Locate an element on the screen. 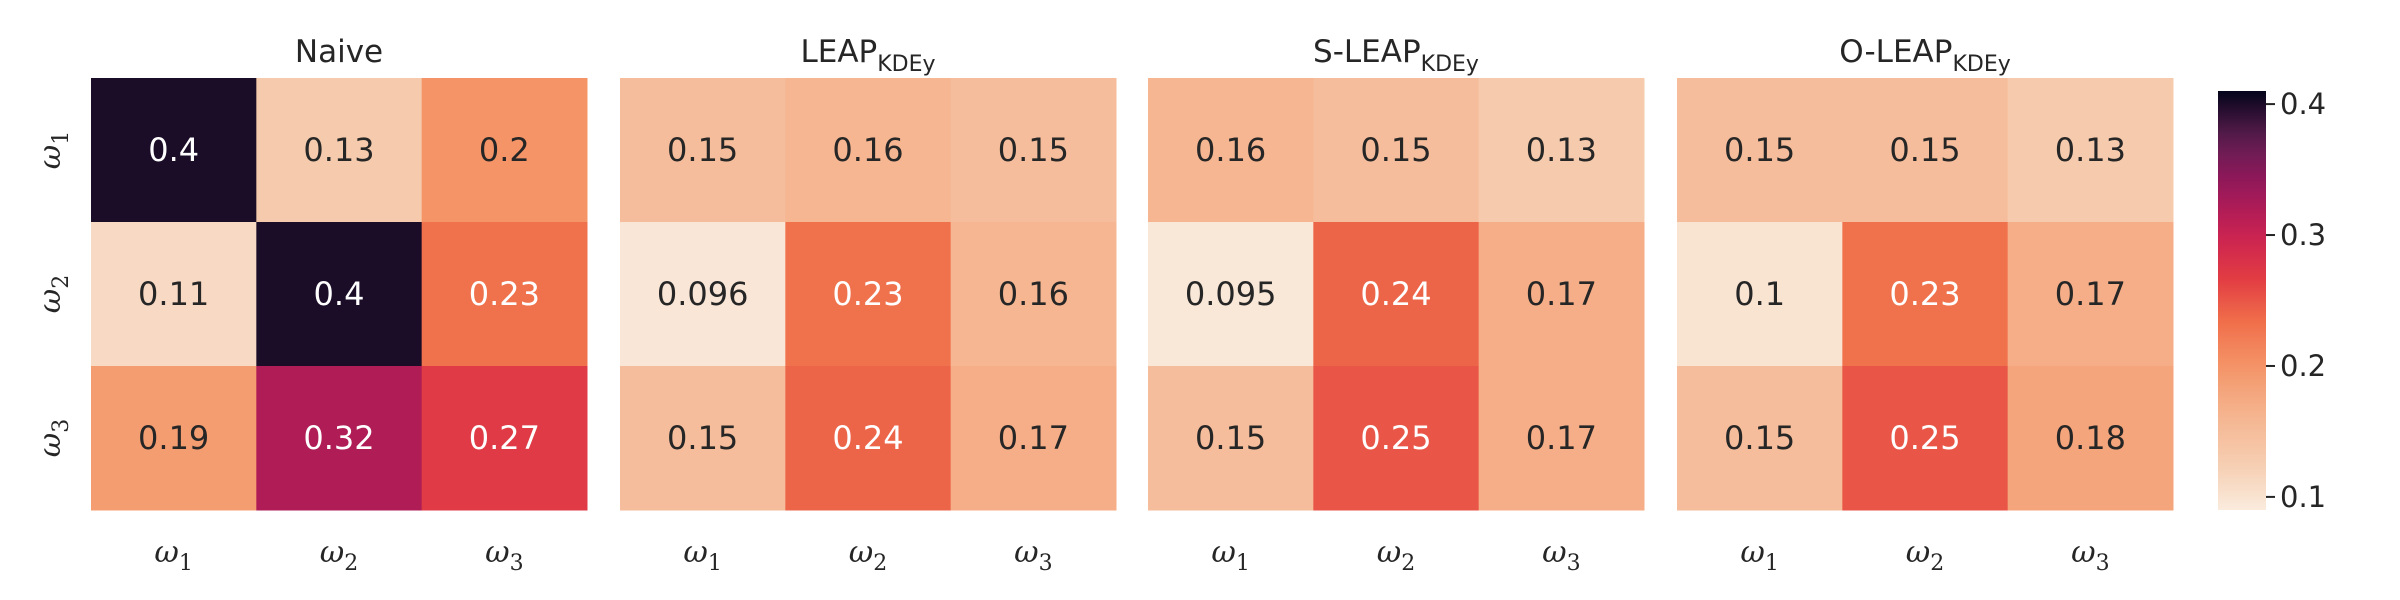 The image size is (2400, 600). y-tick-label: ω2 is located at coordinates (53, 294).